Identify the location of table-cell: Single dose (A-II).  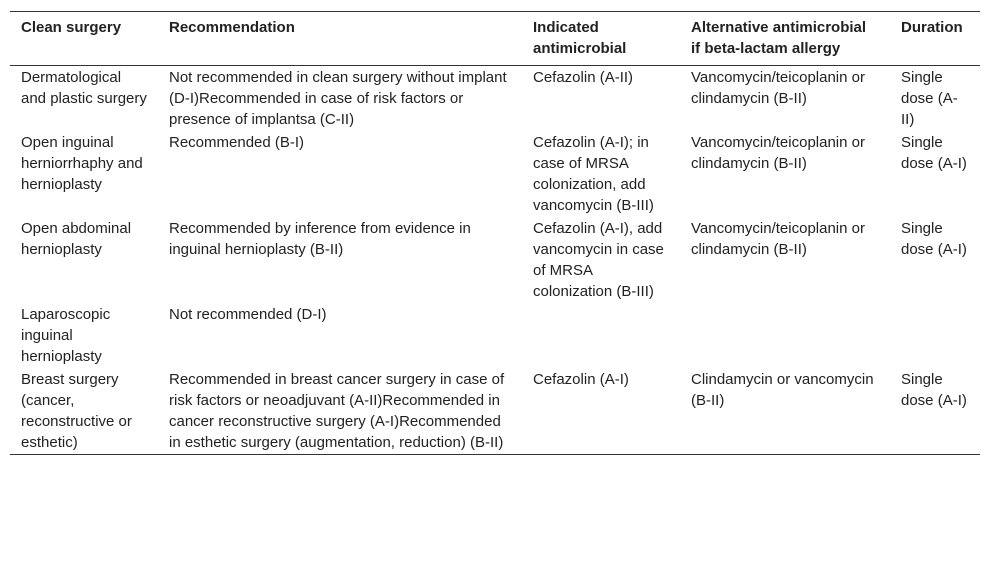
(929, 98).